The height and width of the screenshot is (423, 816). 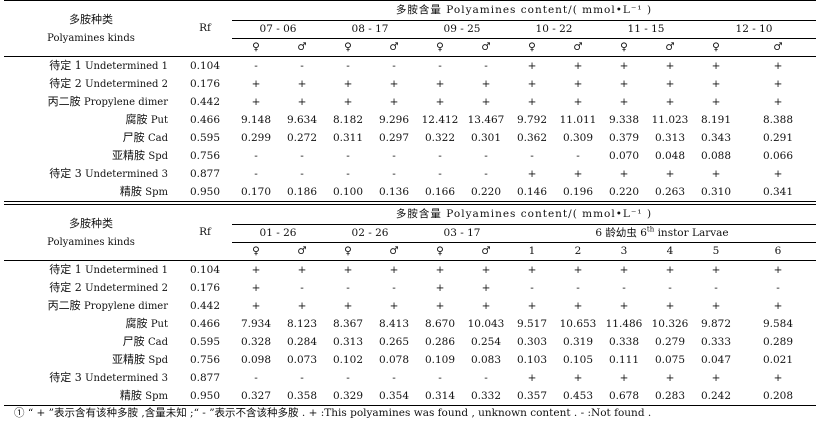 What do you see at coordinates (578, 395) in the screenshot?
I see `cell-value: 0.453` at bounding box center [578, 395].